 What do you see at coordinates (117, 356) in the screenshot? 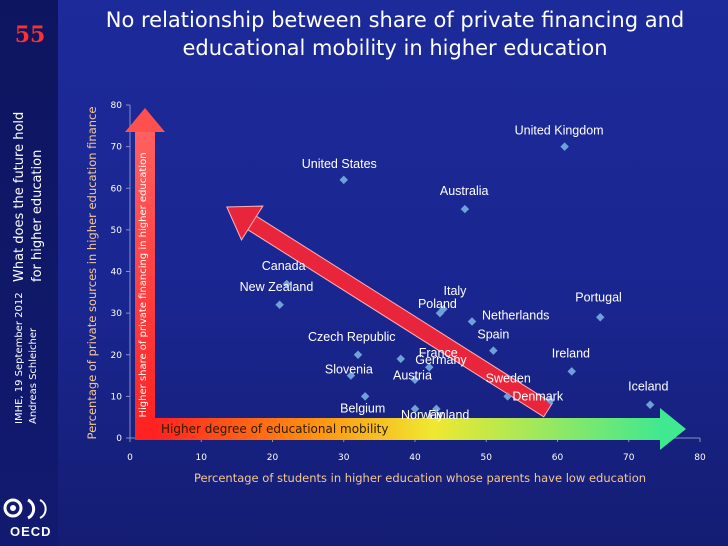
I see `y-tick-label: 20` at bounding box center [117, 356].